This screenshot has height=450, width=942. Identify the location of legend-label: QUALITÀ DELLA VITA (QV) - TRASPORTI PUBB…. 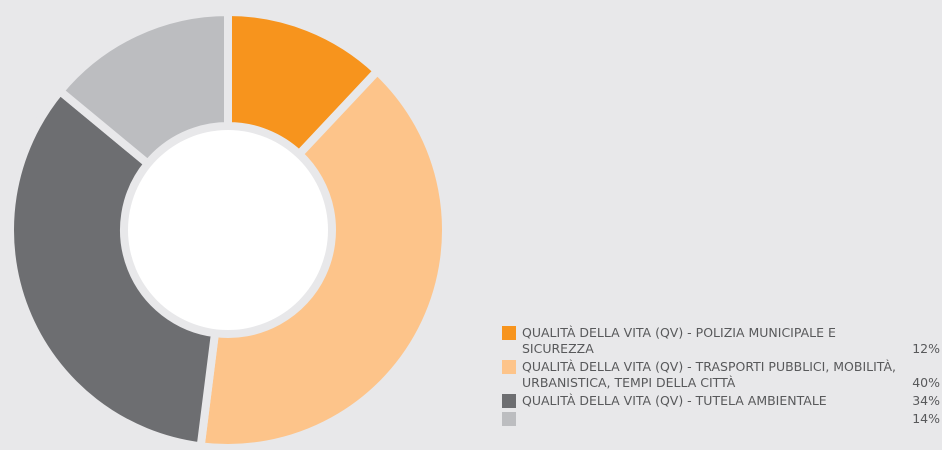
(709, 374).